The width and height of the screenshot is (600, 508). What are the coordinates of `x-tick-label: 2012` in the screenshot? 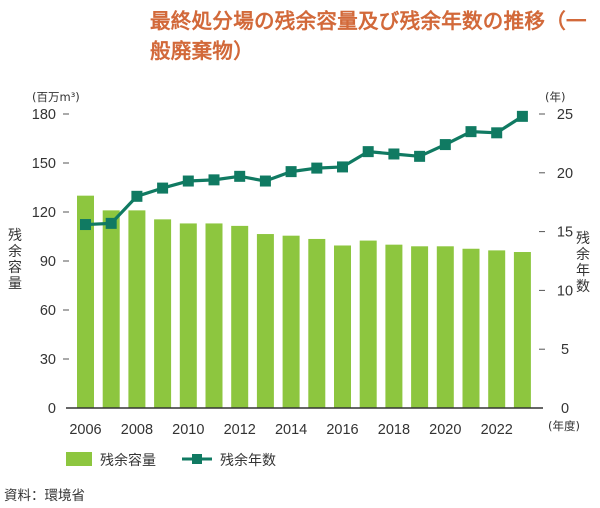 It's located at (240, 430).